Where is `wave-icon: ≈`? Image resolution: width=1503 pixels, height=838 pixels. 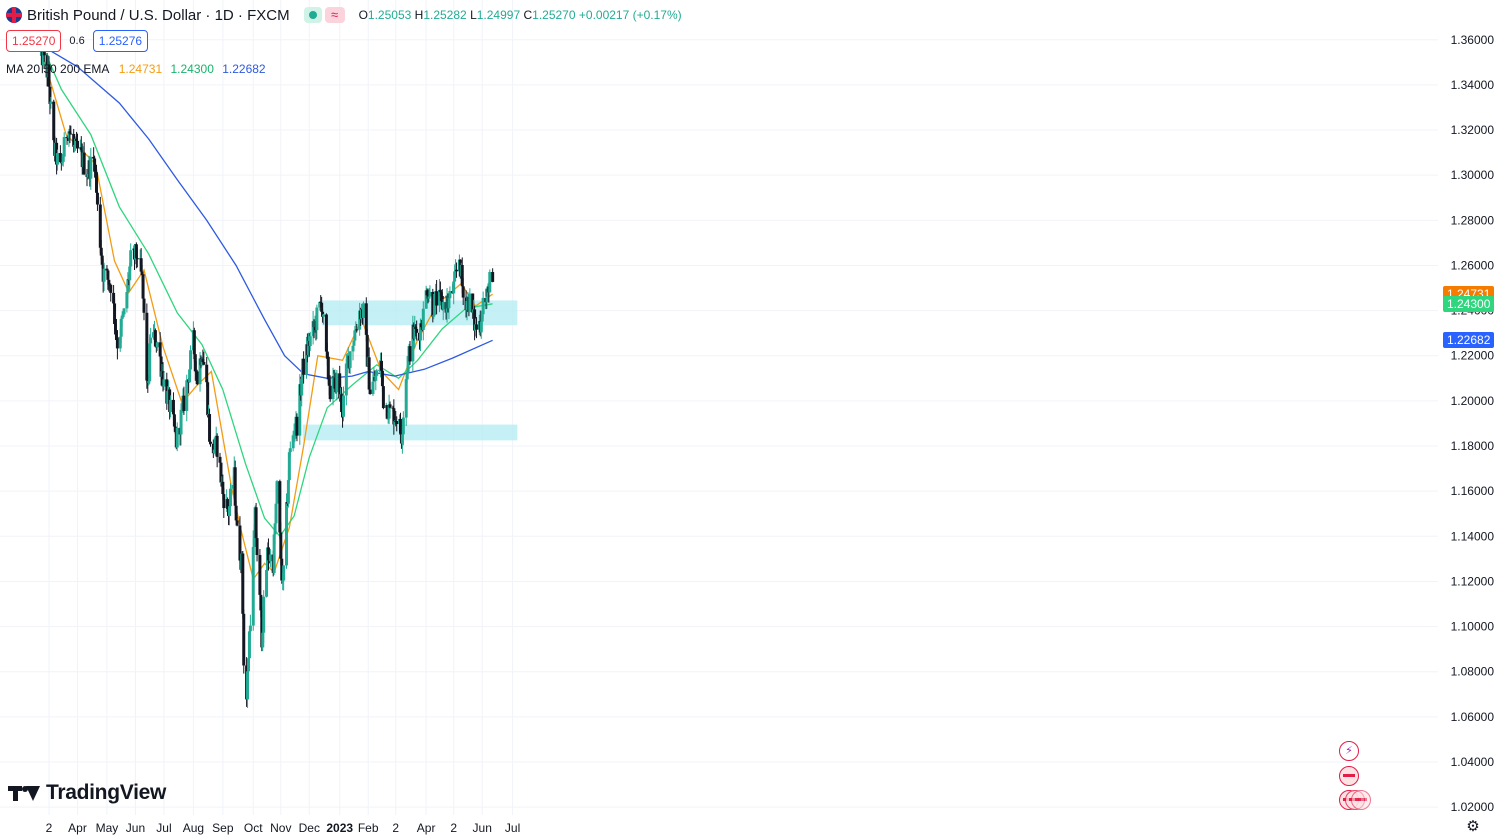
wave-icon: ≈ is located at coordinates (334, 15).